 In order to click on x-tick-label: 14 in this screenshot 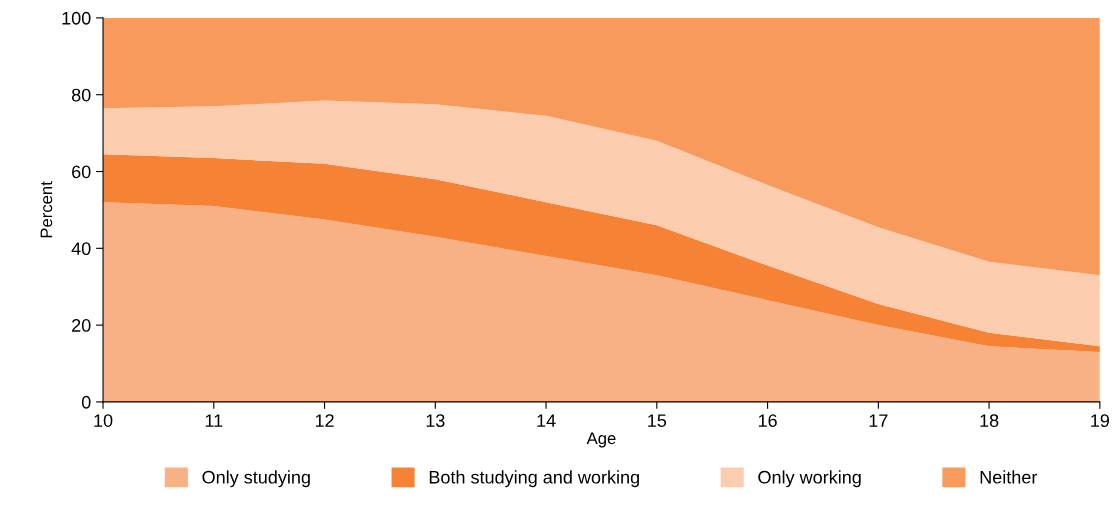, I will do `click(546, 420)`.